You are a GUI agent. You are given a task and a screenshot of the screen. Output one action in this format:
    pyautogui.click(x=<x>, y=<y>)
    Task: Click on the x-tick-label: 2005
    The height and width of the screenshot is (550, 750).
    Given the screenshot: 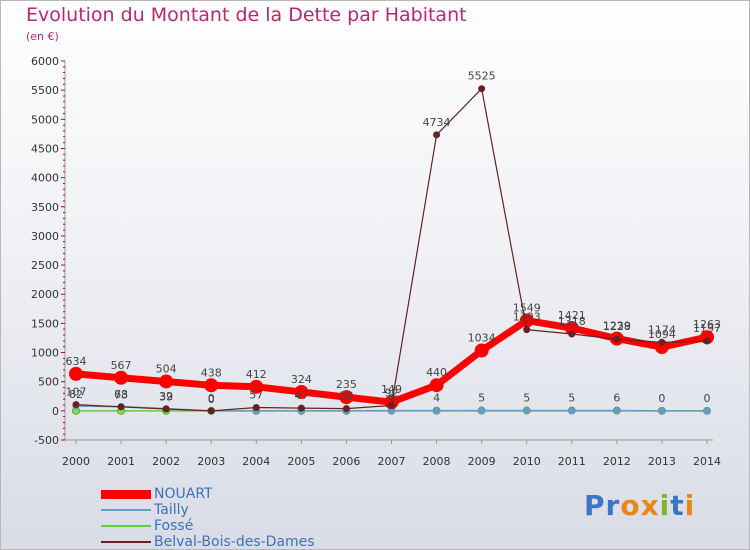 What is the action you would take?
    pyautogui.click(x=301, y=461)
    